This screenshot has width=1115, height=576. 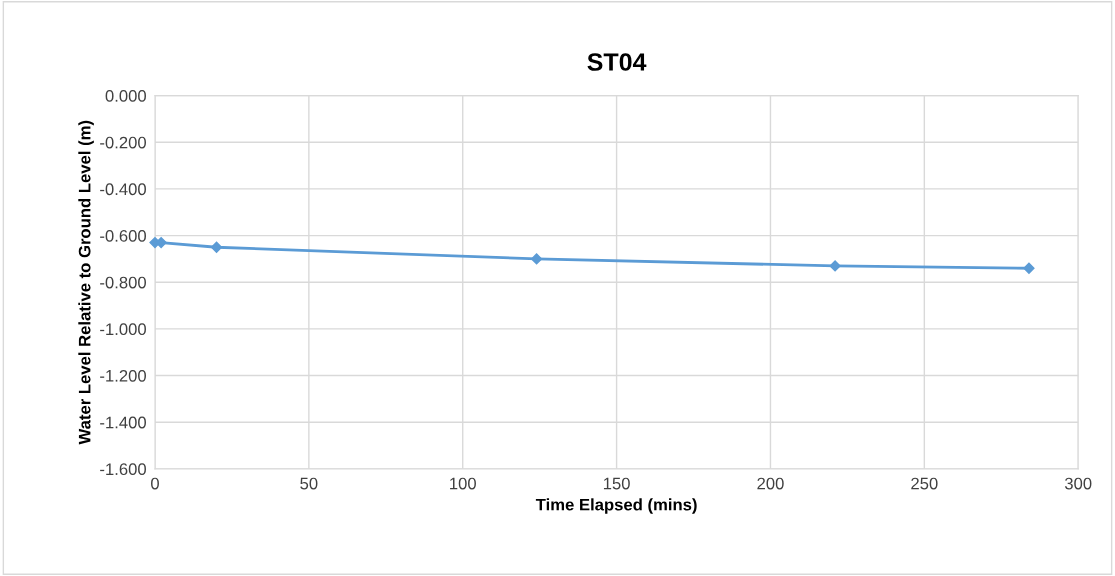 What do you see at coordinates (924, 483) in the screenshot?
I see `x-tick-label: 250` at bounding box center [924, 483].